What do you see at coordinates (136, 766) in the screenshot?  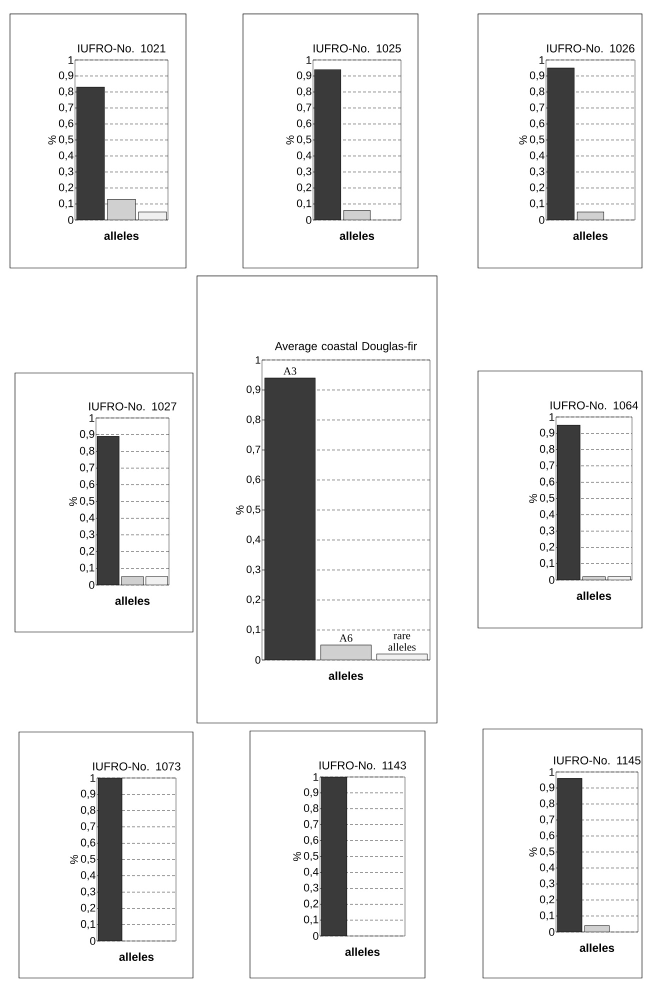 I see `chart-title: IUFRO-No. 1073` at bounding box center [136, 766].